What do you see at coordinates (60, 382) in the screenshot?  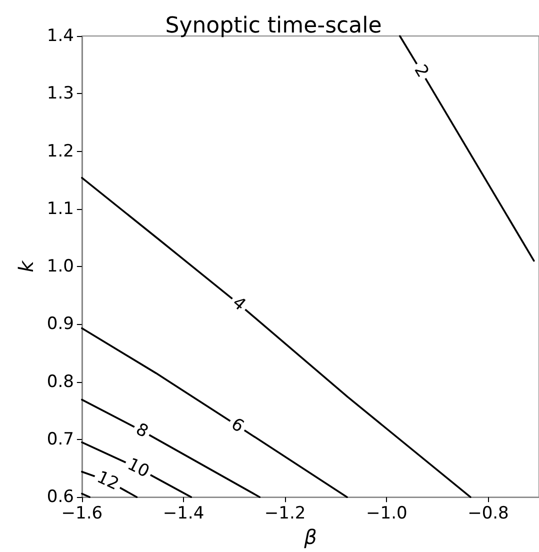 I see `y-tick-label: 0.8` at bounding box center [60, 382].